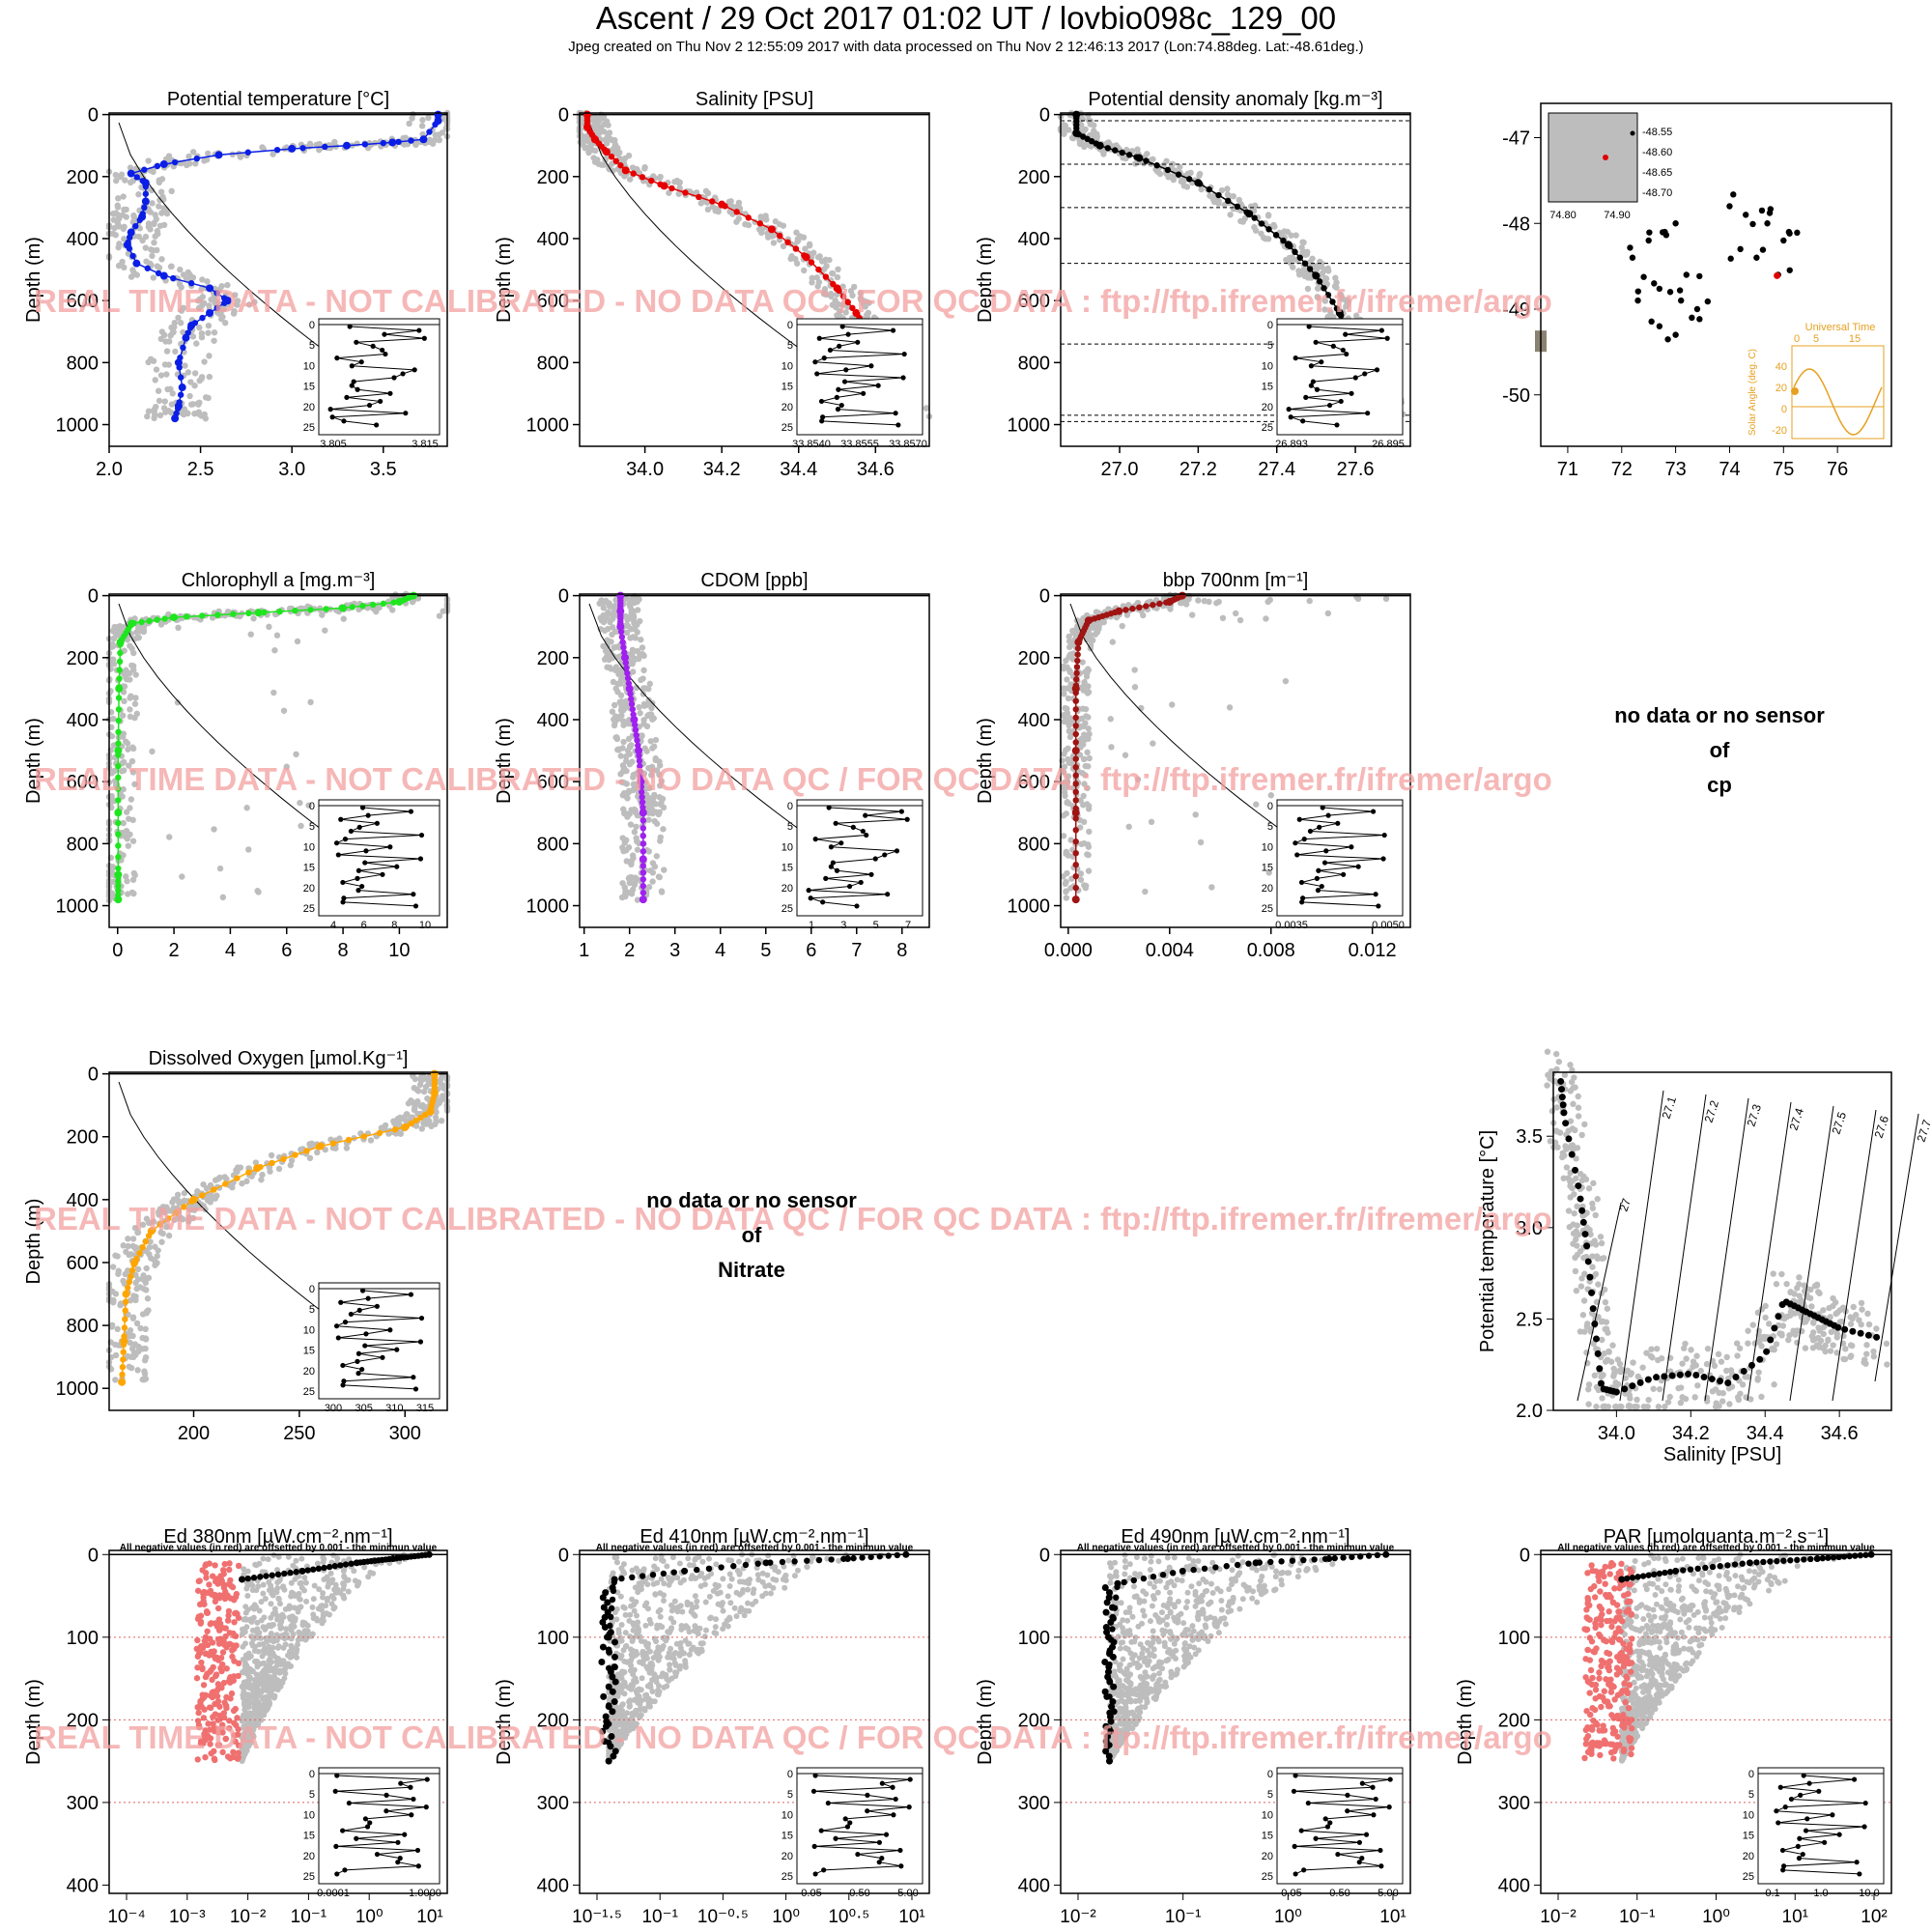 The height and width of the screenshot is (1932, 1932). Describe the element at coordinates (754, 760) in the screenshot. I see `cdom-frame` at that location.